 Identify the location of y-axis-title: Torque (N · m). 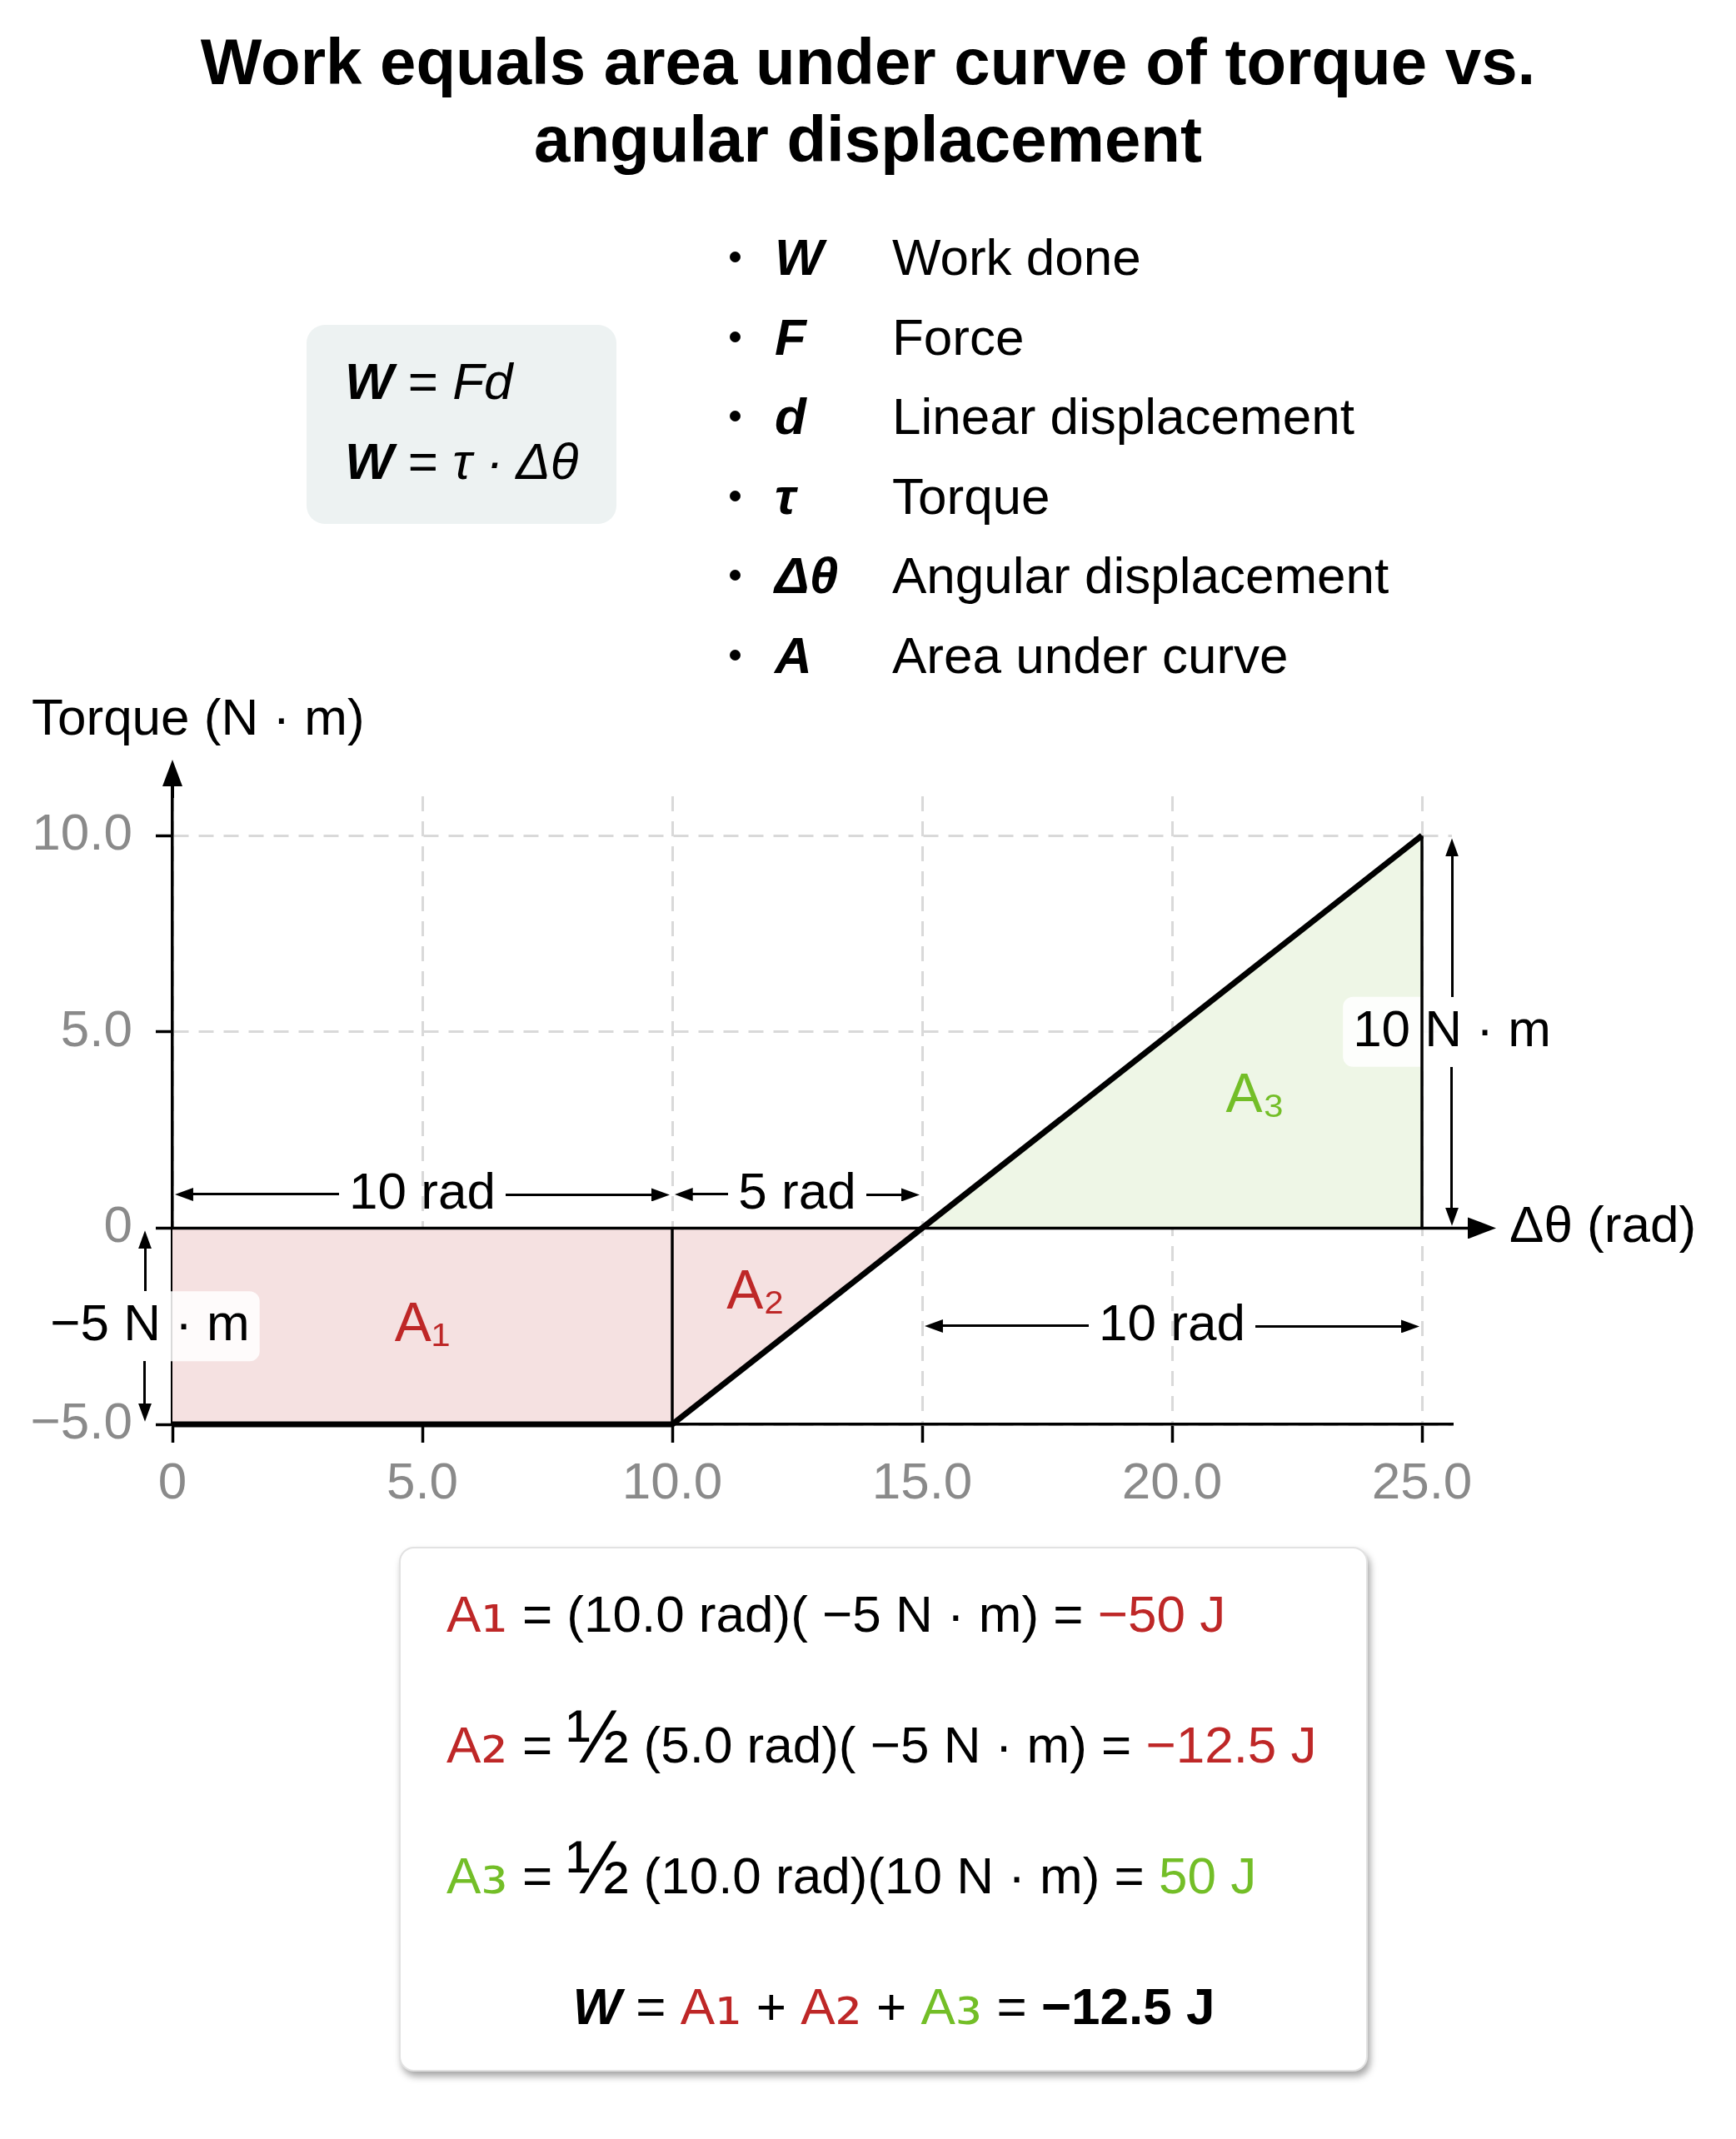
(199, 717).